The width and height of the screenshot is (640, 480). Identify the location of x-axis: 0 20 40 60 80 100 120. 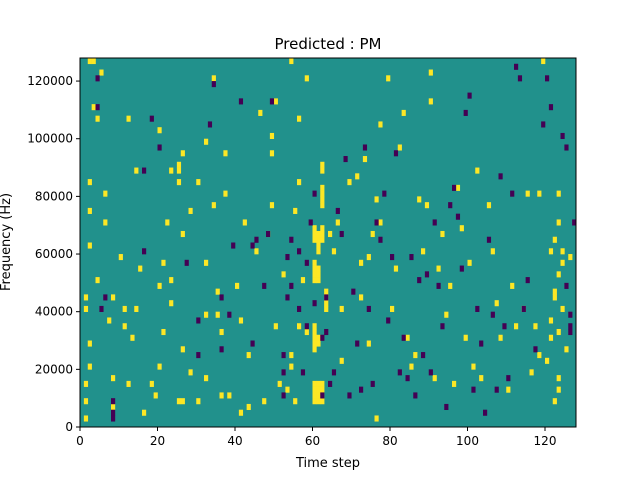
(316, 437).